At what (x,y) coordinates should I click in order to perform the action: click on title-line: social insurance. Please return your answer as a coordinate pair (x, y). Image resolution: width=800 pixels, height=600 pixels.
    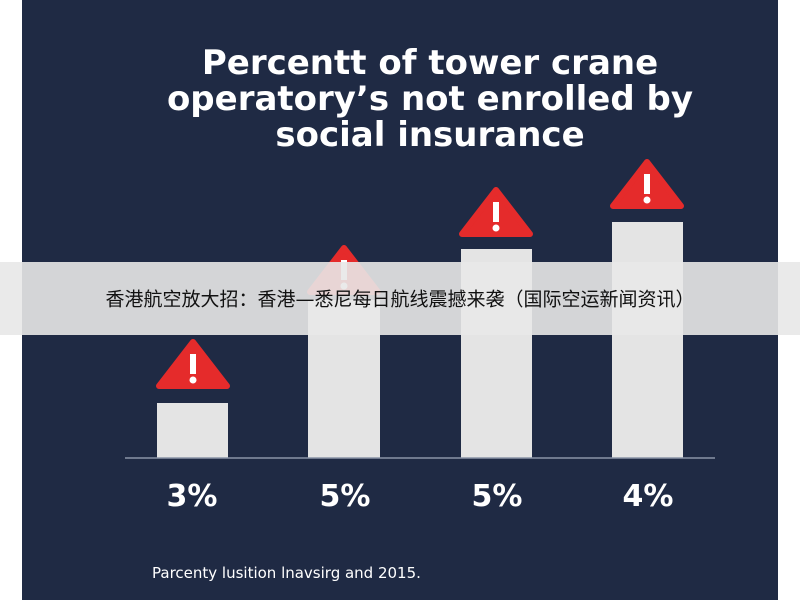
    Looking at the image, I should click on (429, 135).